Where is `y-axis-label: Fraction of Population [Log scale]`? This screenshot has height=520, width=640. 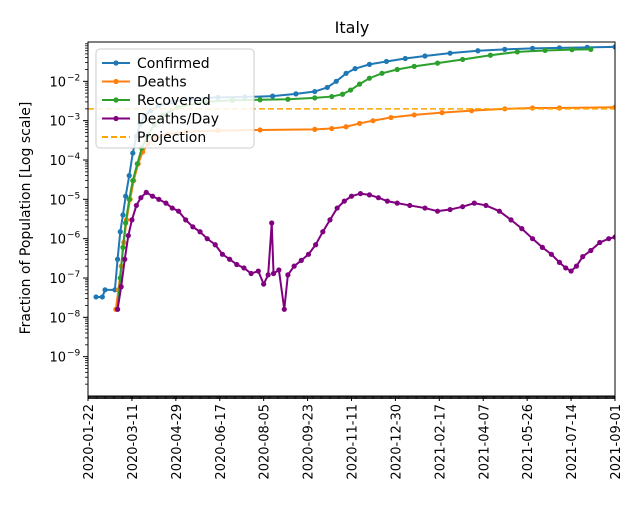
y-axis-label: Fraction of Population [Log scale] is located at coordinates (26, 218).